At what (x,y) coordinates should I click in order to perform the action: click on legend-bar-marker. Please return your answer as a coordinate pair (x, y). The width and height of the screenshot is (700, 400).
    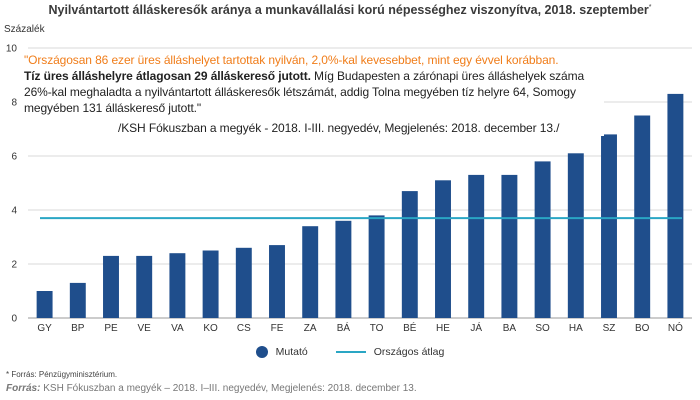
    Looking at the image, I should click on (261, 352).